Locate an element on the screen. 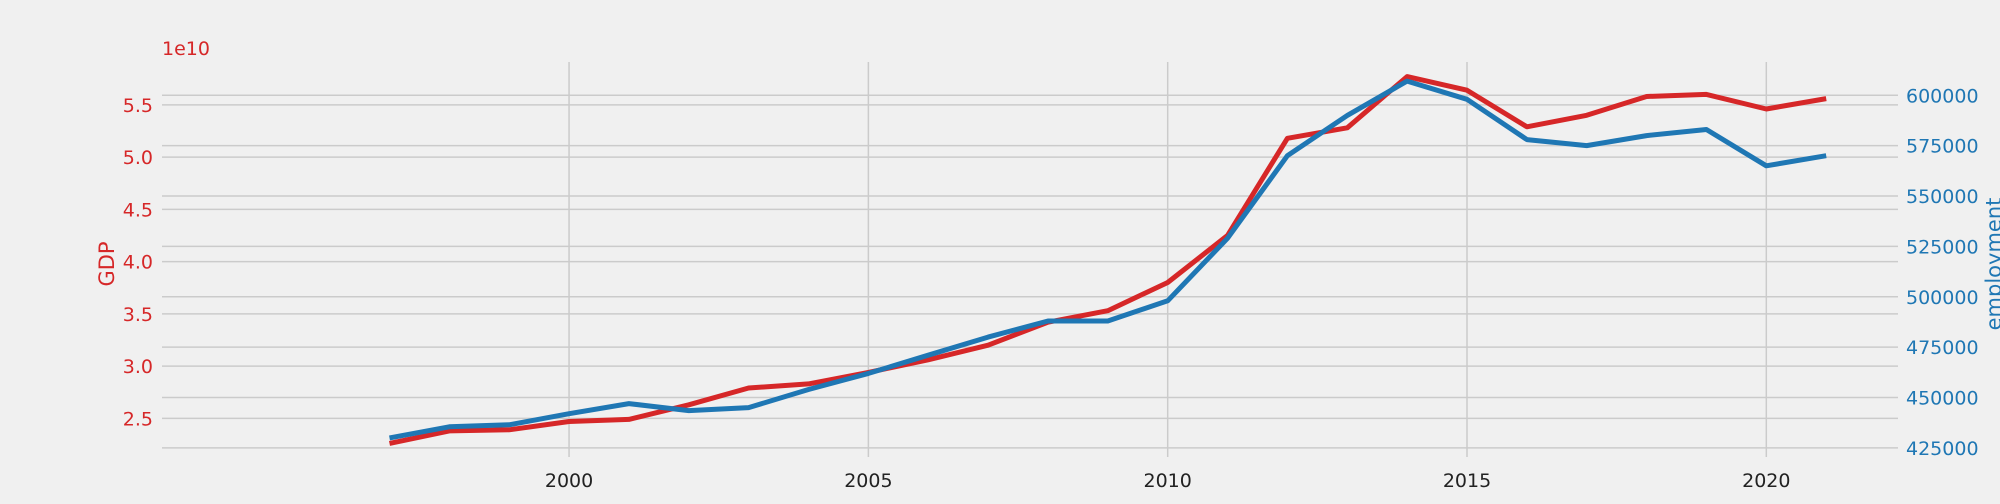 This screenshot has height=504, width=2000. y-left-tick-label: 3.5 is located at coordinates (138, 315).